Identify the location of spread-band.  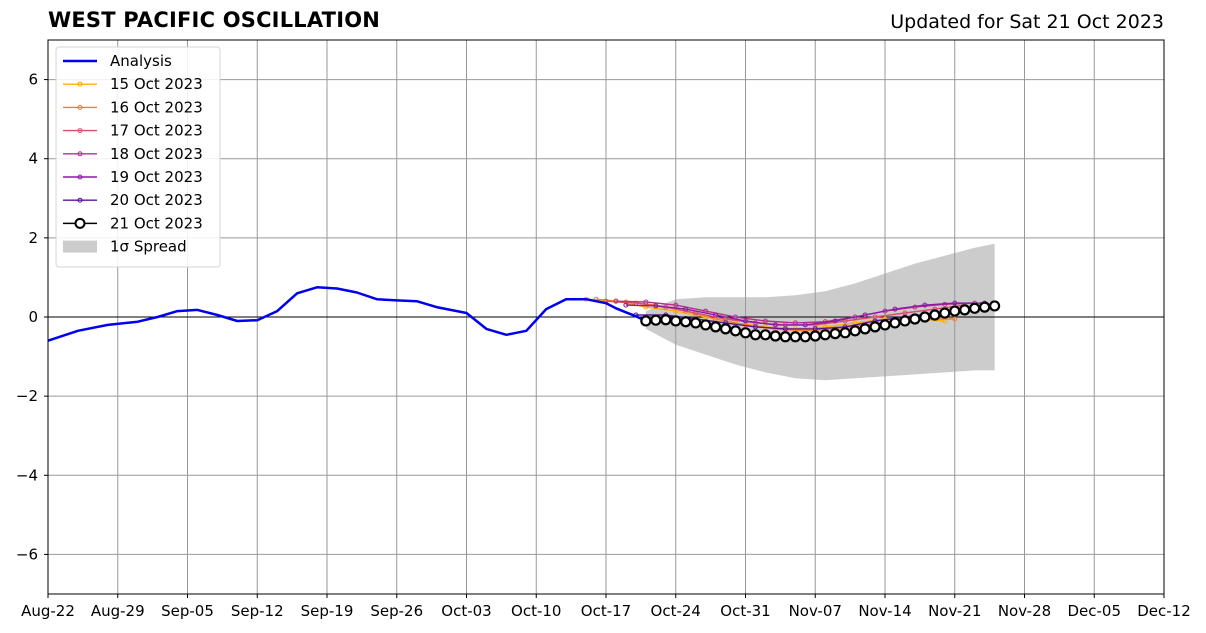
(820, 312).